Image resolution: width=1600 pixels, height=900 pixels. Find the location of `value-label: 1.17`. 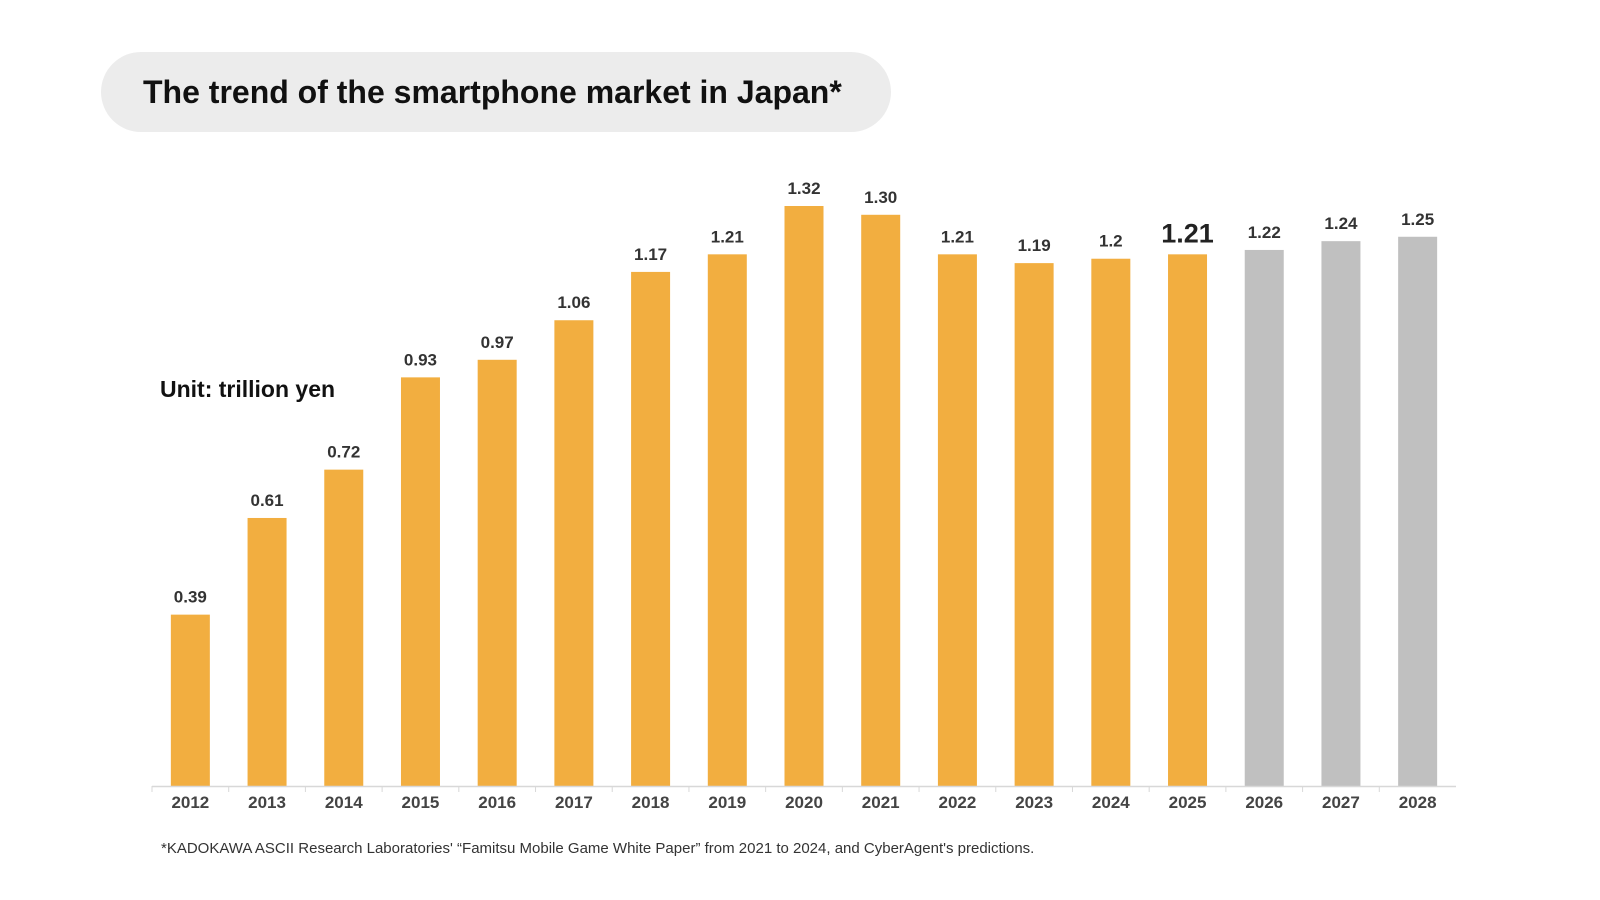

value-label: 1.17 is located at coordinates (650, 254).